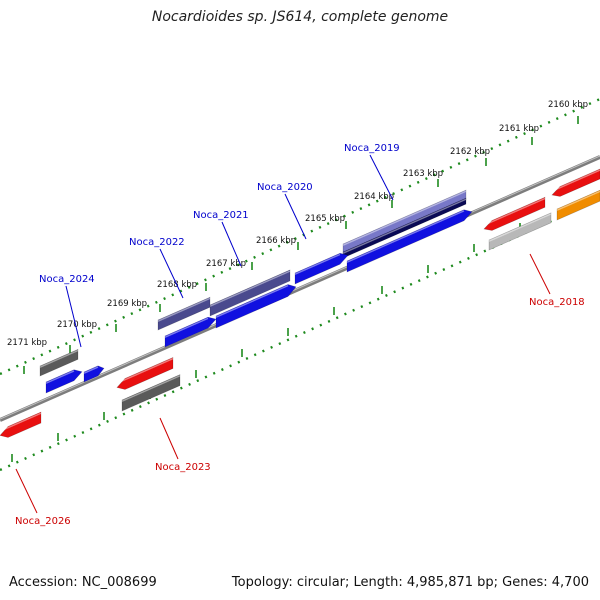  What do you see at coordinates (423, 174) in the screenshot?
I see `ruler-label: 2163 kbp` at bounding box center [423, 174].